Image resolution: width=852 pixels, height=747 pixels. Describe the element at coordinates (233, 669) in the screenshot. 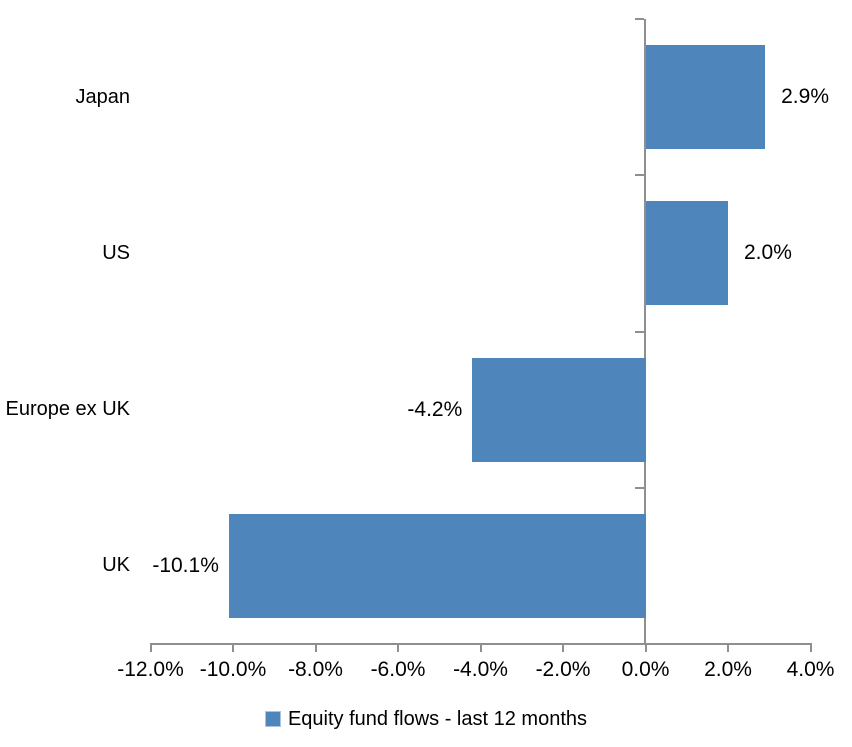

I see `x-tick-label: -10.0%` at that location.